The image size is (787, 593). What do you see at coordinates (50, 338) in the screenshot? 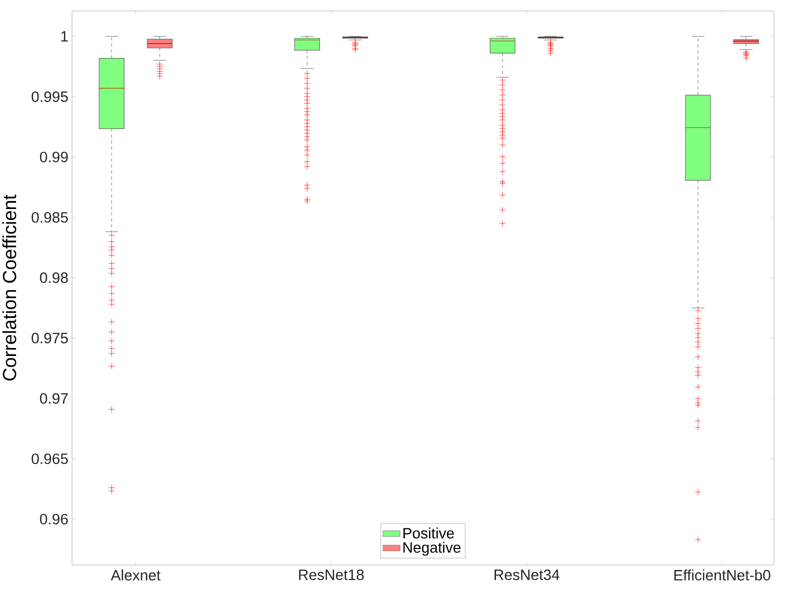
I see `y-tick-label: 0.975` at bounding box center [50, 338].